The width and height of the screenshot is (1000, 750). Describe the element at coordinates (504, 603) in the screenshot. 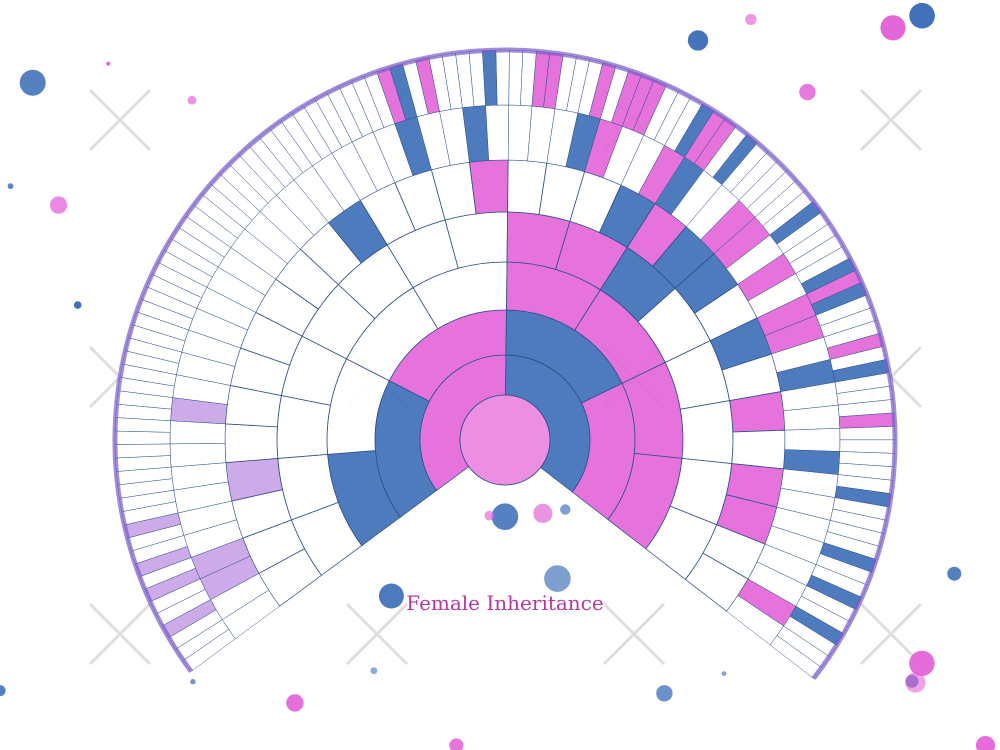

I see `artwork-title: Female Inheritance` at that location.